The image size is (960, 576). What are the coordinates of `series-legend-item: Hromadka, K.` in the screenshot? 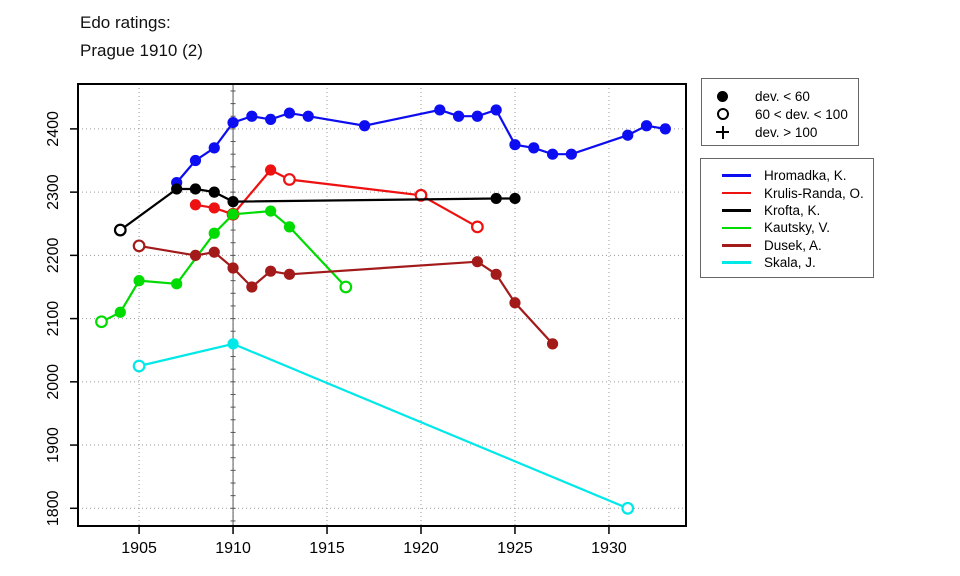 It's located at (797, 175).